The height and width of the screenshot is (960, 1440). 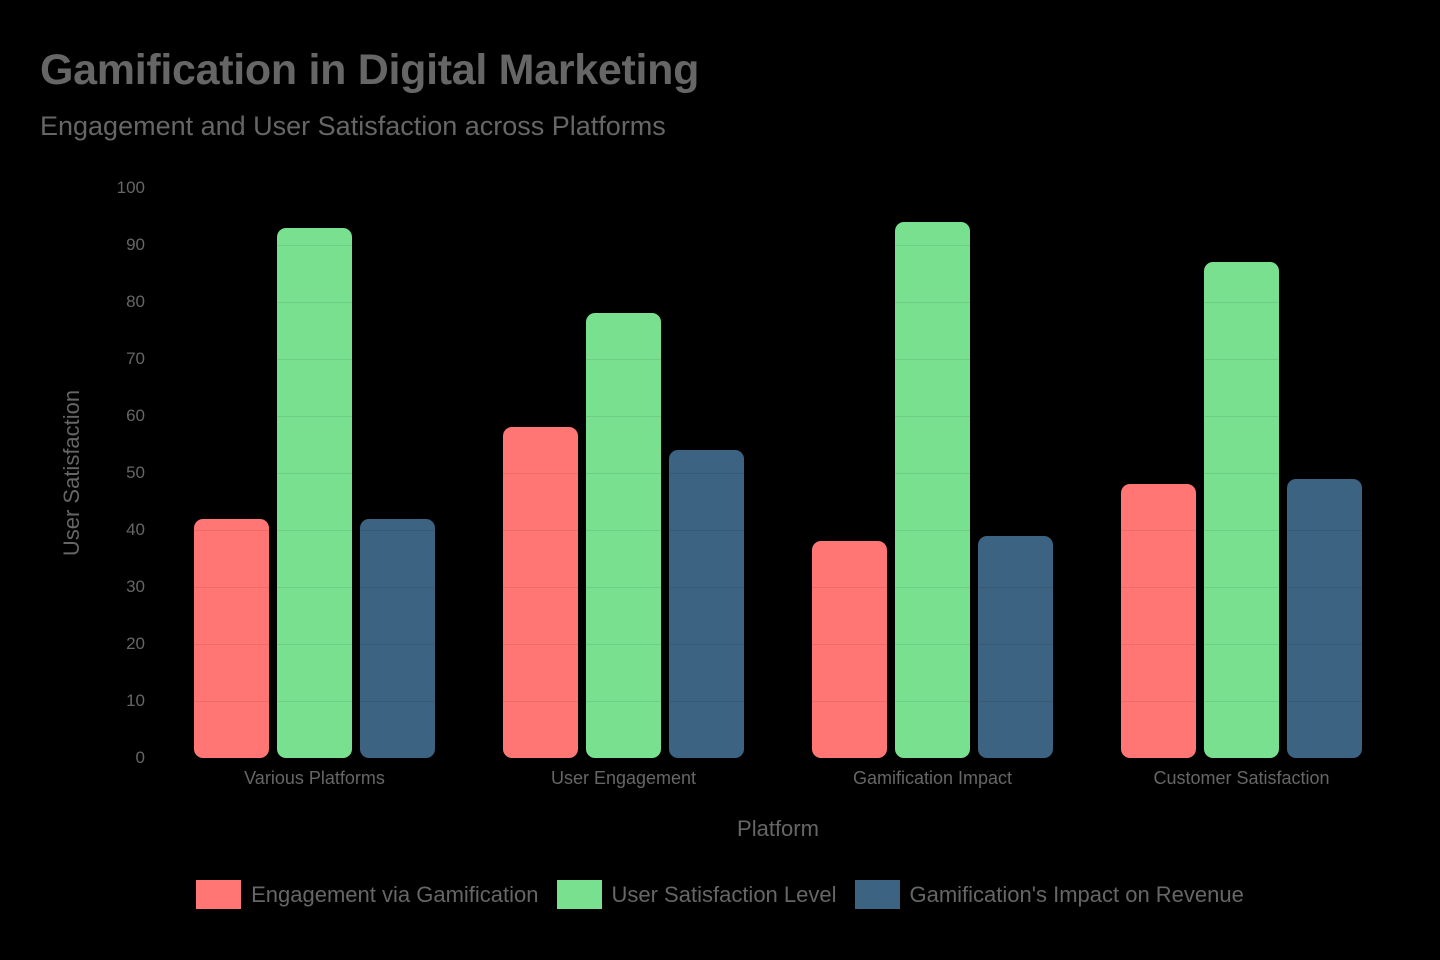 I want to click on x-tick-label: Various Platforms, so click(x=314, y=778).